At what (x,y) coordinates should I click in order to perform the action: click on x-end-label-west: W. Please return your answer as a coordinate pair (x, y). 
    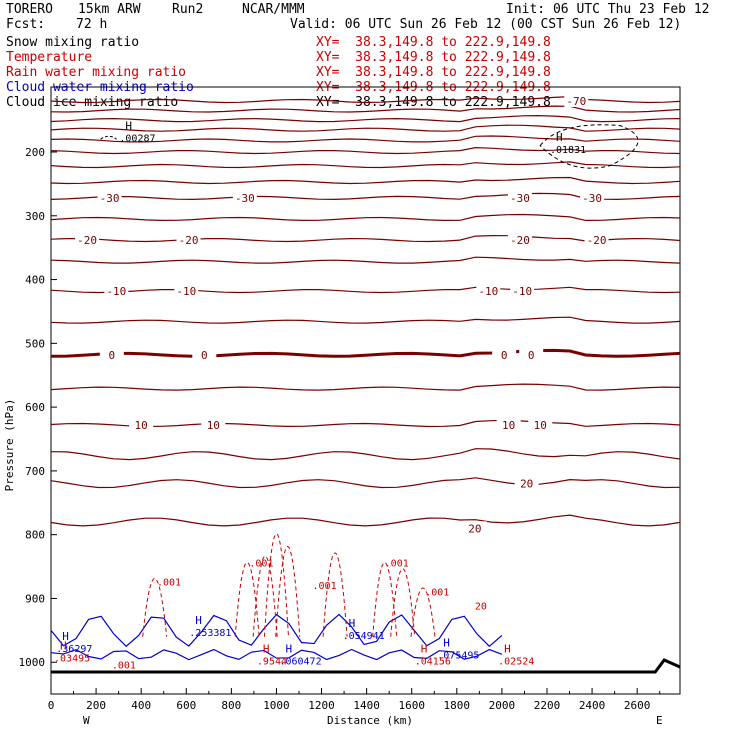
    Looking at the image, I should click on (86, 720).